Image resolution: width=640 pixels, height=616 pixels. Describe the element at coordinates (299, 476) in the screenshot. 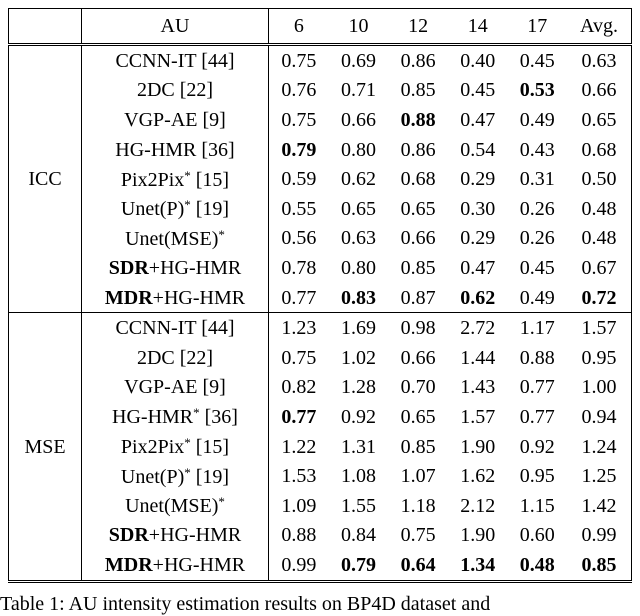

I see `value-cell: 1.53` at that location.